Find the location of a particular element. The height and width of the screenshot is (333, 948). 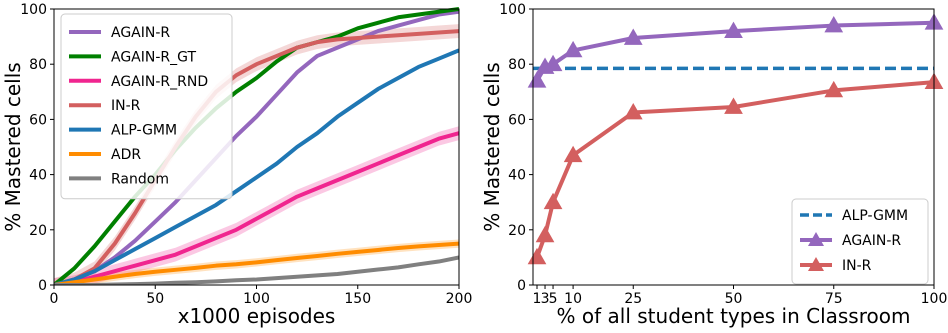

x-tick-label: 1 is located at coordinates (537, 299).